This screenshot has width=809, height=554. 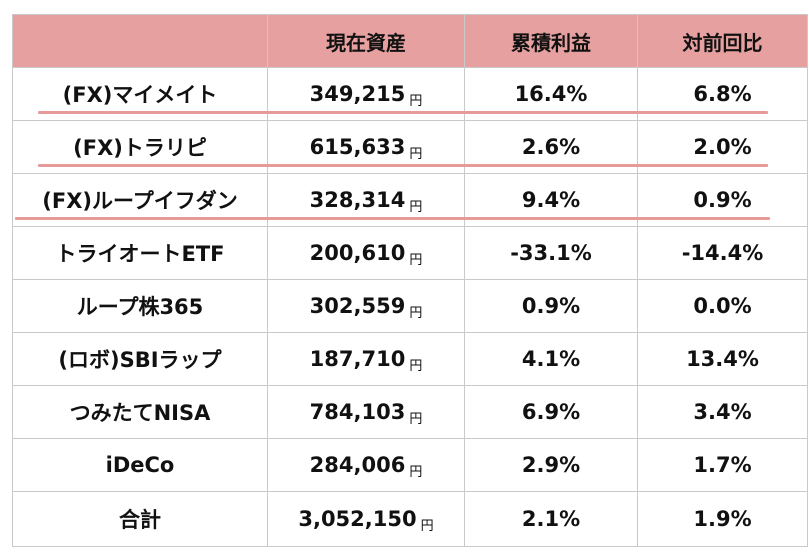 I want to click on current-assets-cell: 187,710 円, so click(x=366, y=359).